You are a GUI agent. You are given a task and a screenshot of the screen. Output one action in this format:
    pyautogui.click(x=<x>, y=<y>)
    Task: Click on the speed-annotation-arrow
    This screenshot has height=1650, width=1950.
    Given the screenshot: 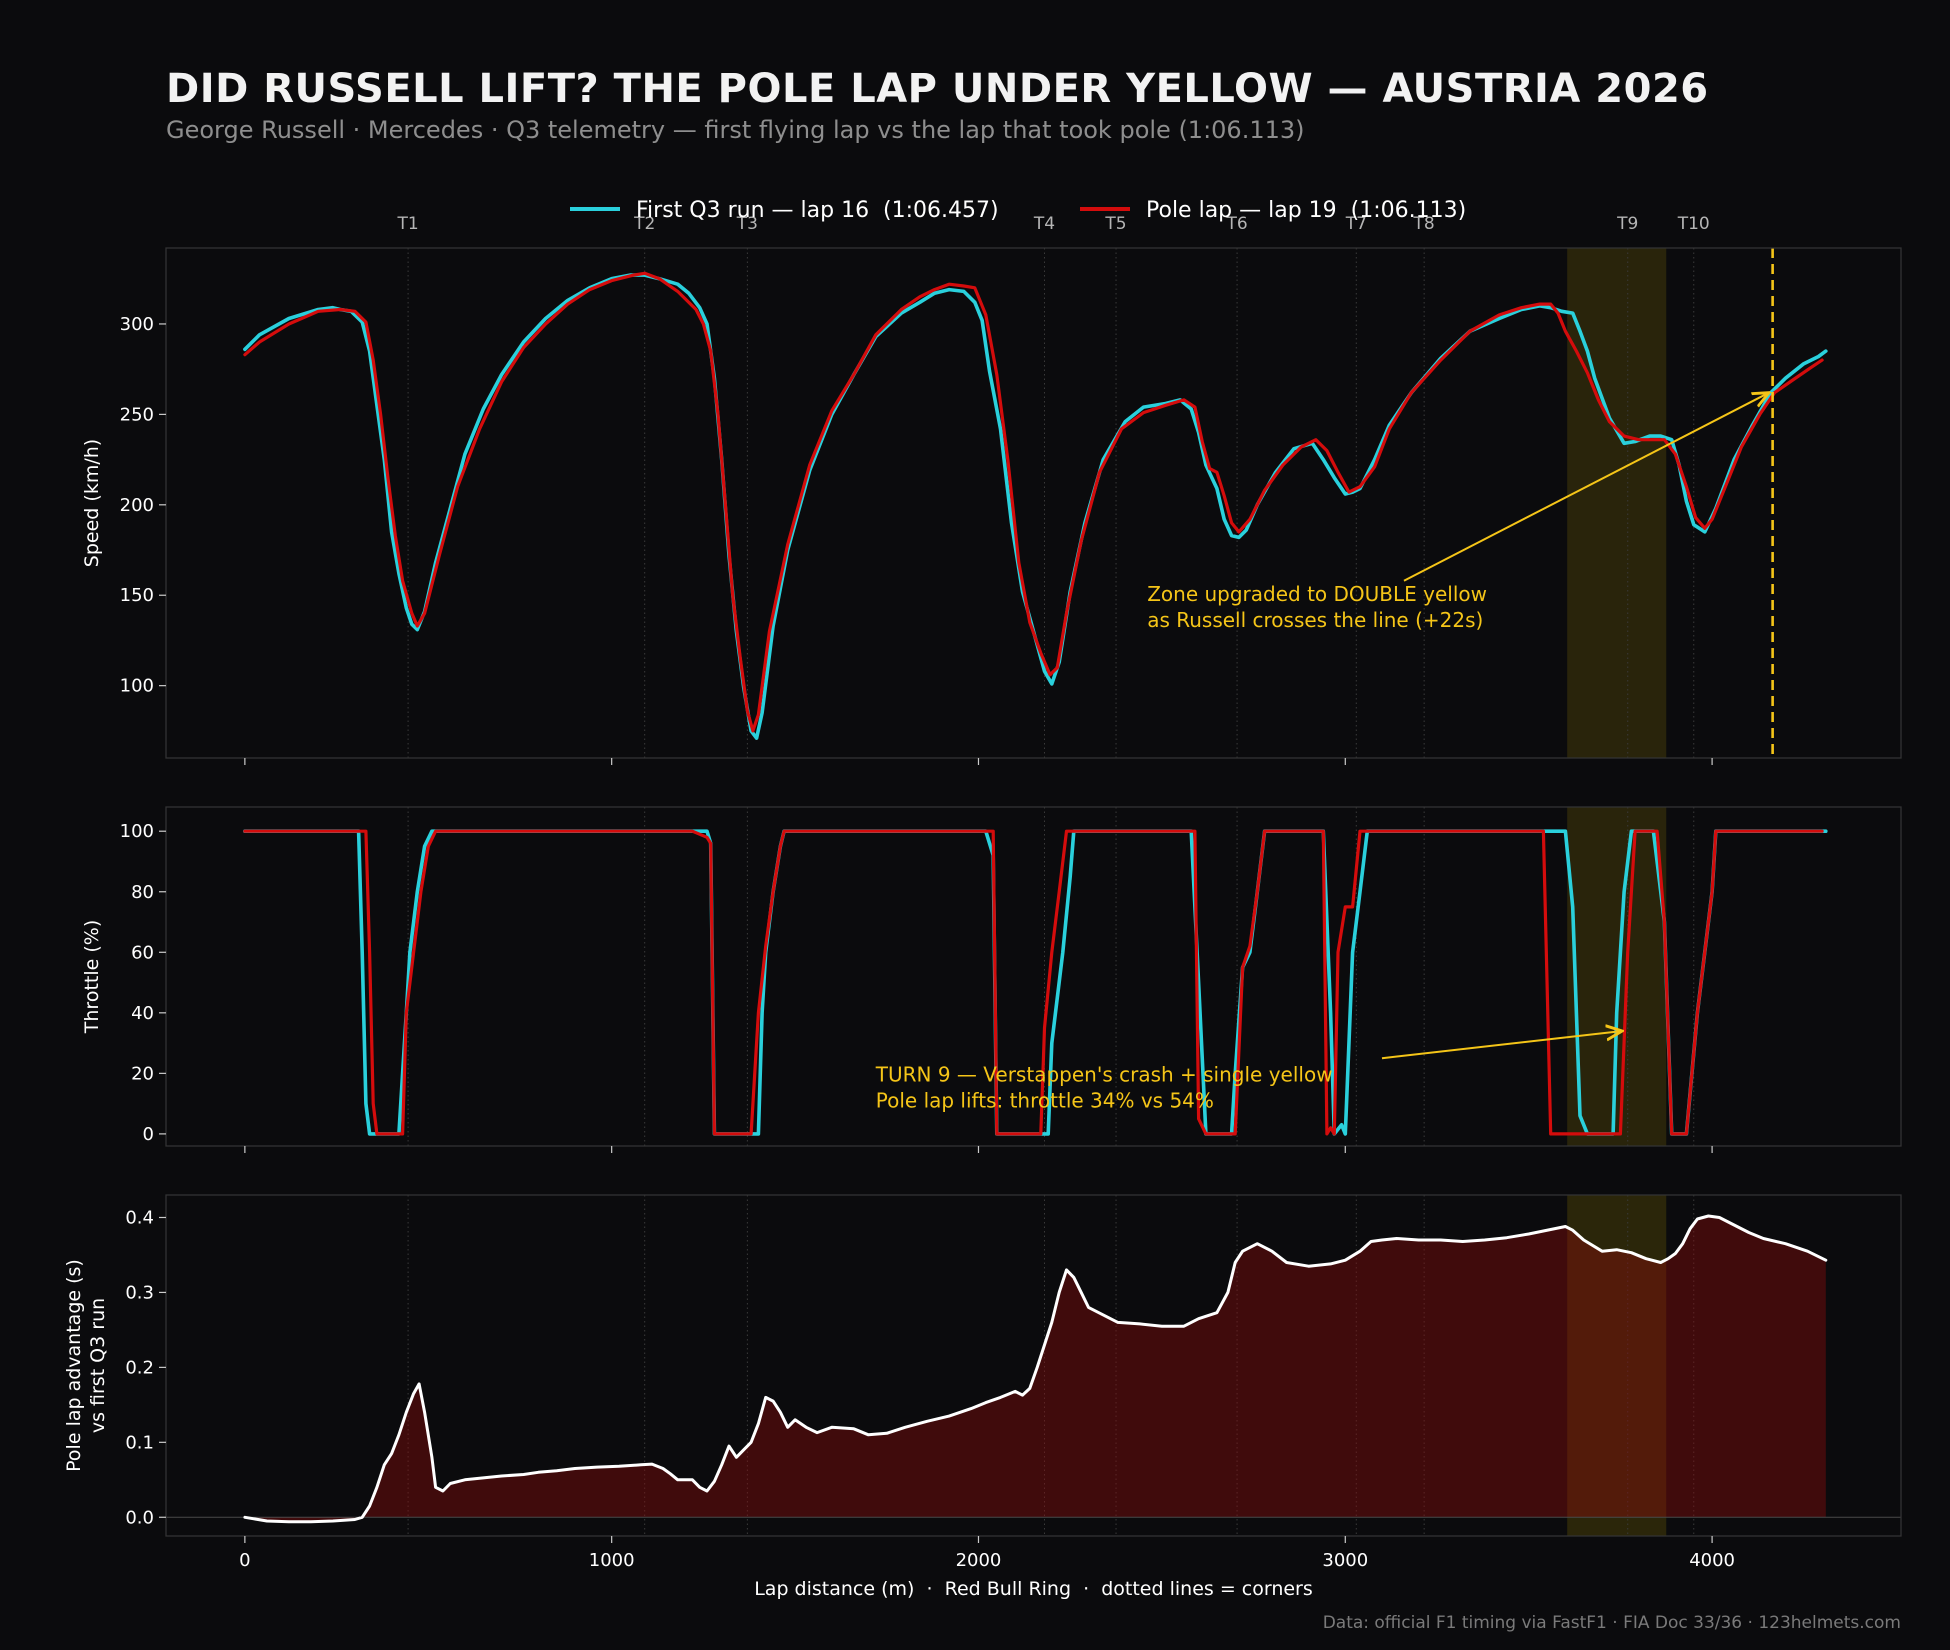 What is the action you would take?
    pyautogui.click(x=1586, y=487)
    